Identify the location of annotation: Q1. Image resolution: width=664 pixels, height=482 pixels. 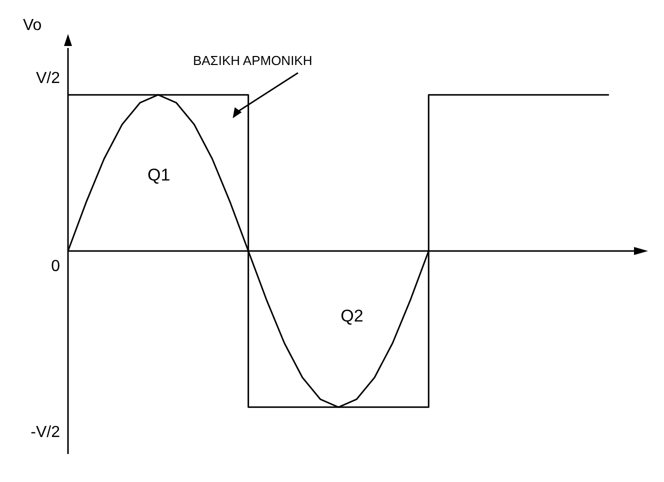
(159, 175).